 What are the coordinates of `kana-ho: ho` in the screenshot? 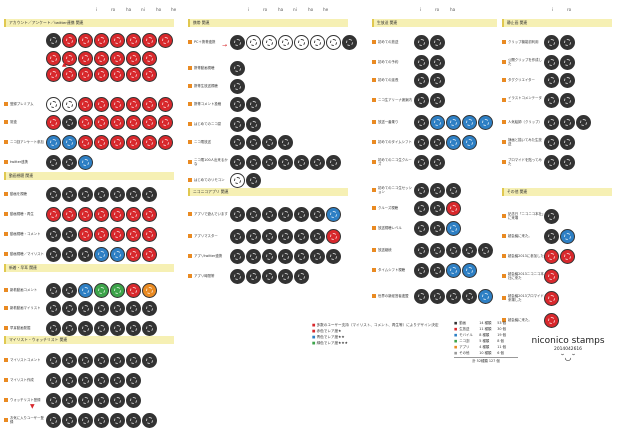 It's located at (311, 9).